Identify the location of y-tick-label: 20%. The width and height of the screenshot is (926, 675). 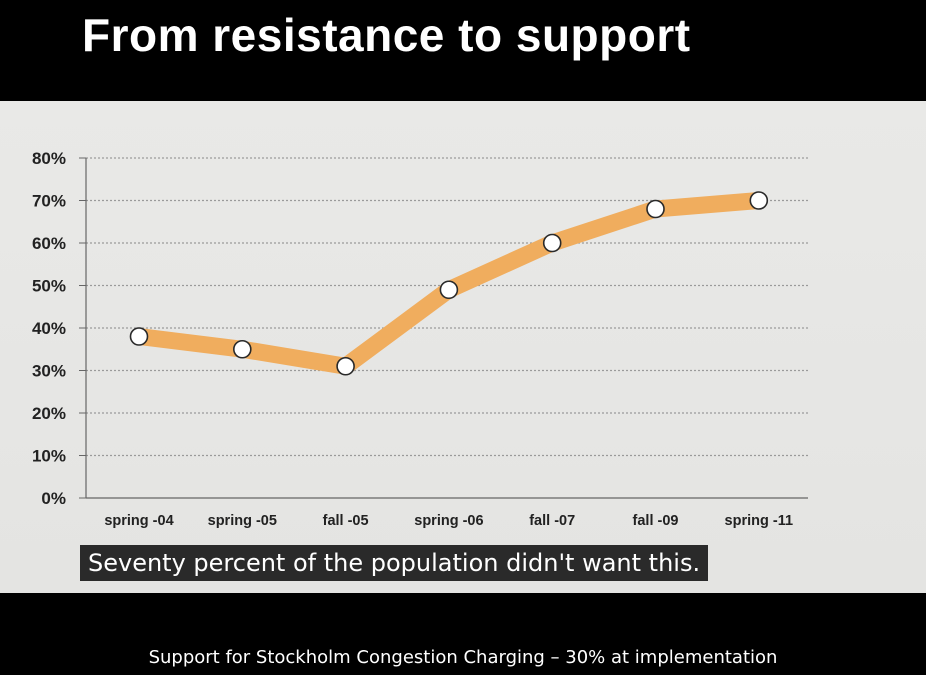
(49, 413).